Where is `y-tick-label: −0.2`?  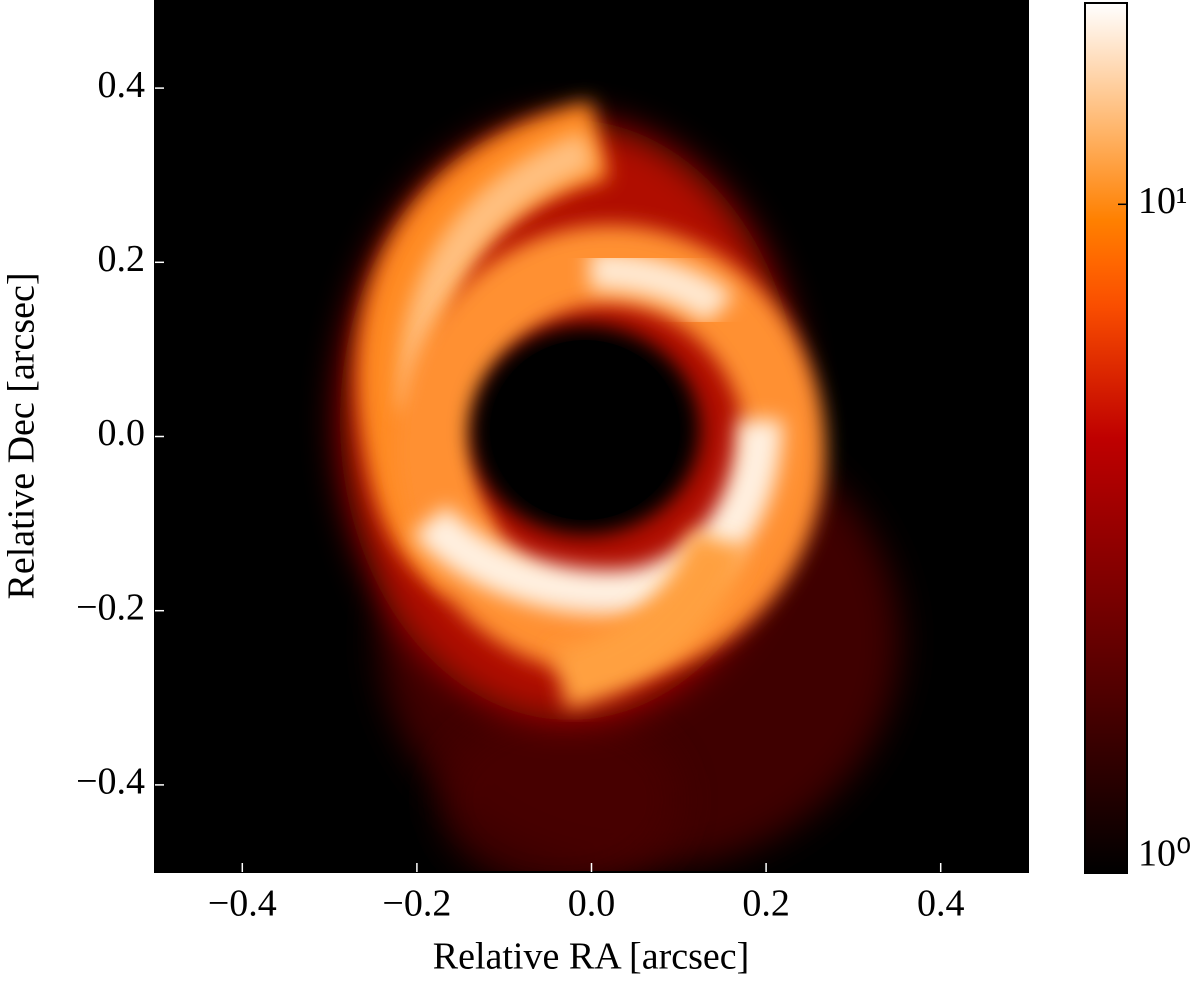 y-tick-label: −0.2 is located at coordinates (110, 607).